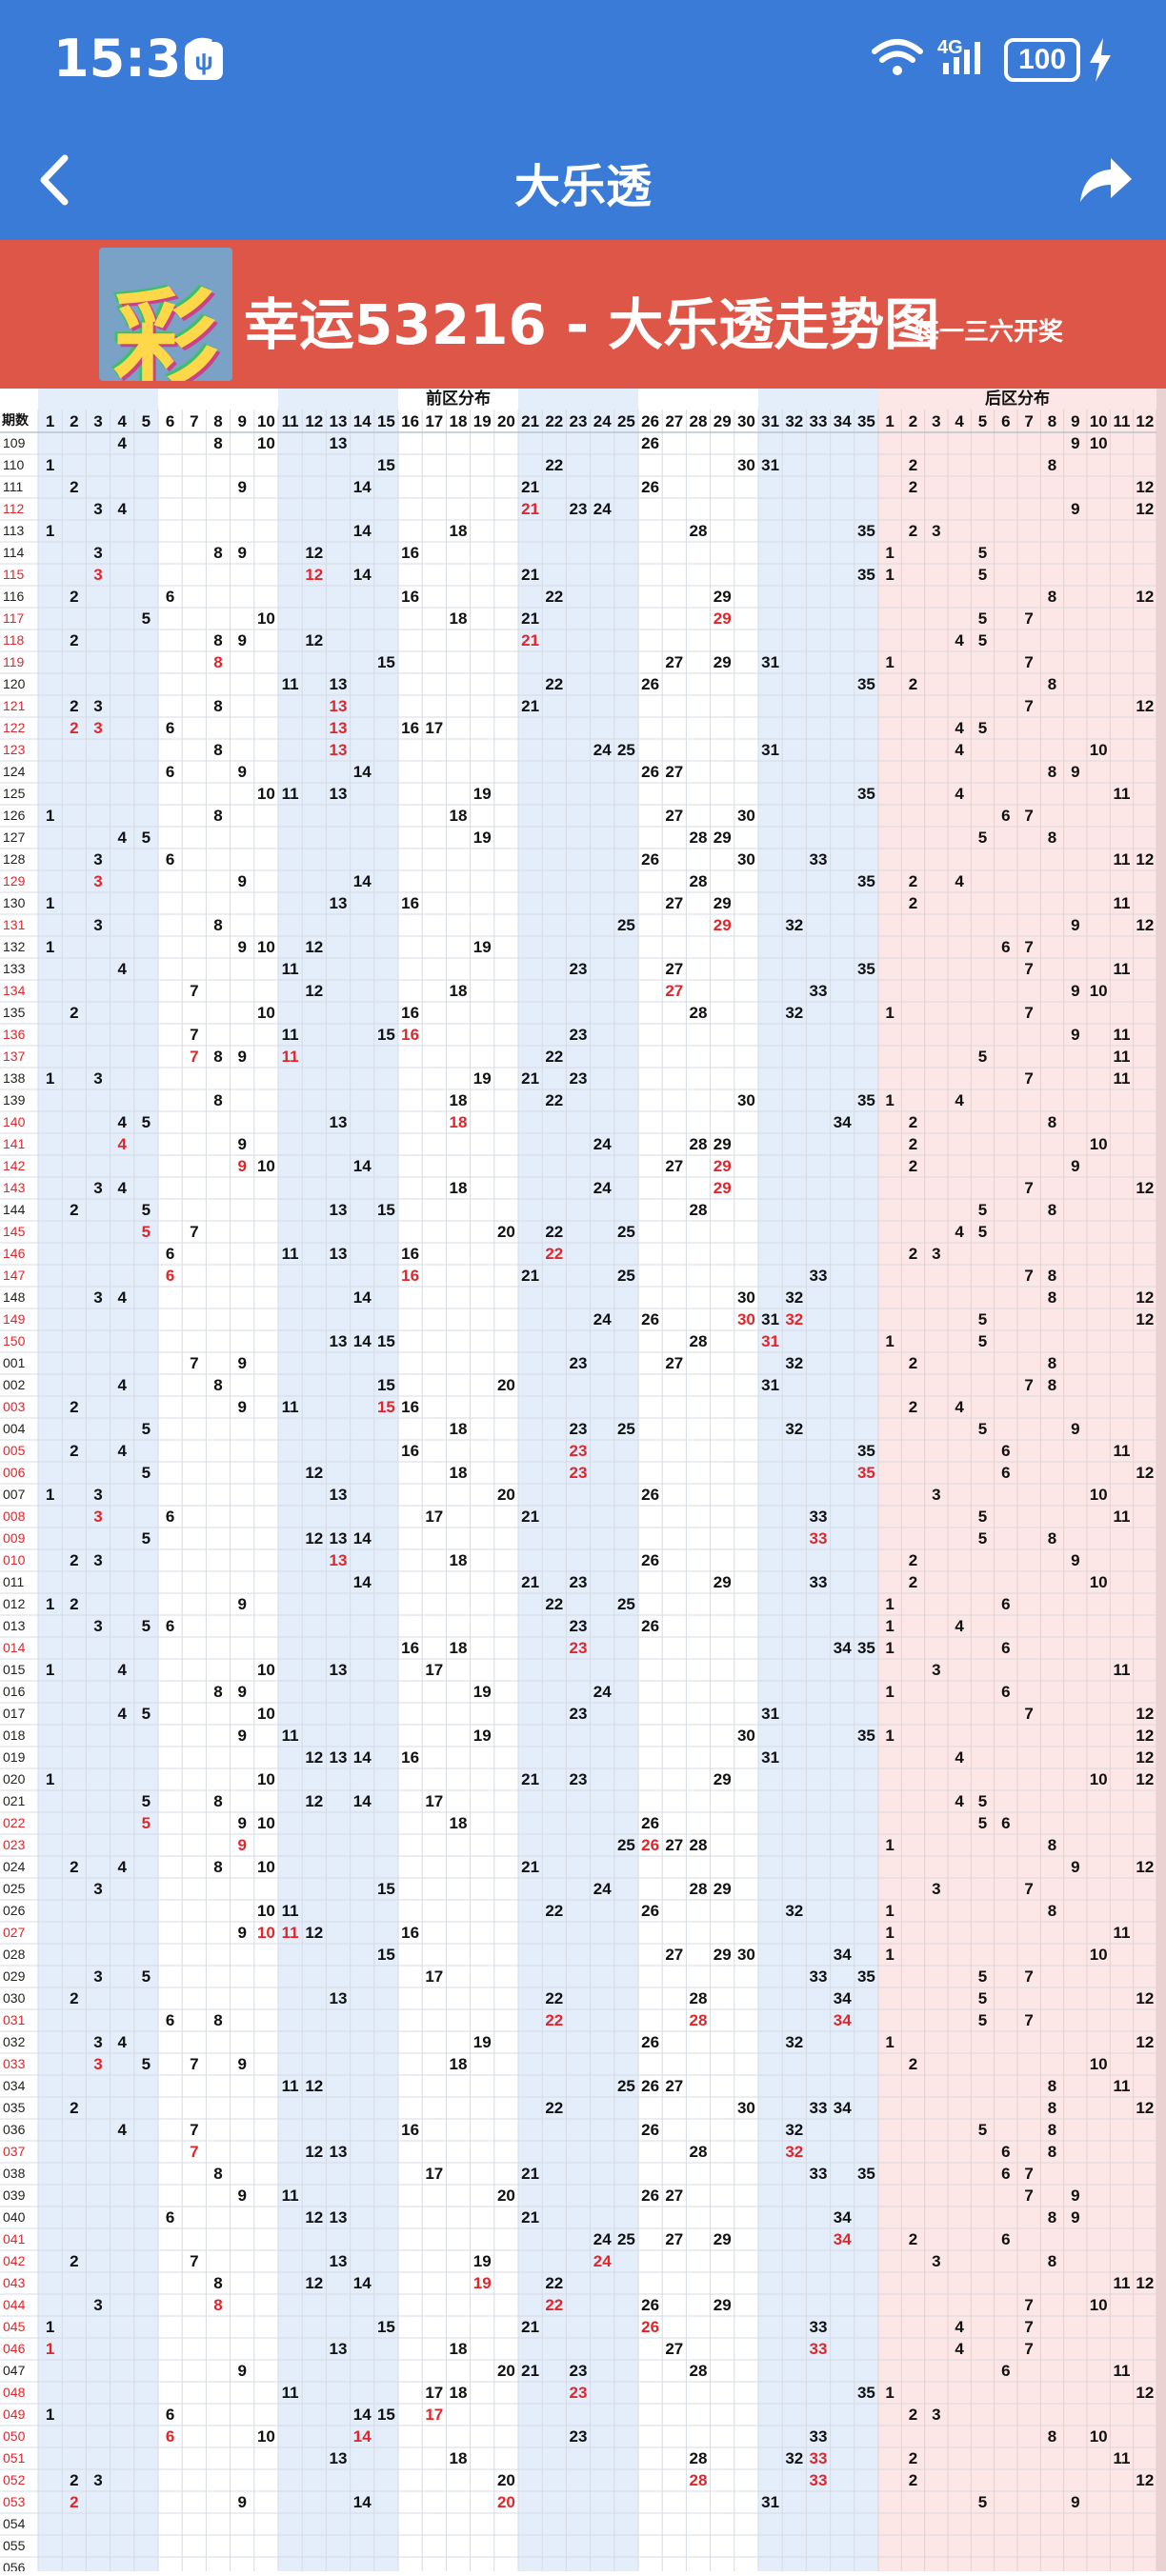 The image size is (1166, 2576). What do you see at coordinates (579, 1867) in the screenshot?
I see `table-row: 024 2 4 8 10 21 9 12` at bounding box center [579, 1867].